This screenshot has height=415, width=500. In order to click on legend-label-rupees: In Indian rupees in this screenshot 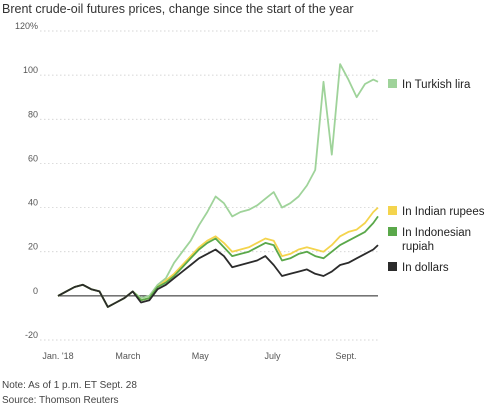, I will do `click(443, 212)`.